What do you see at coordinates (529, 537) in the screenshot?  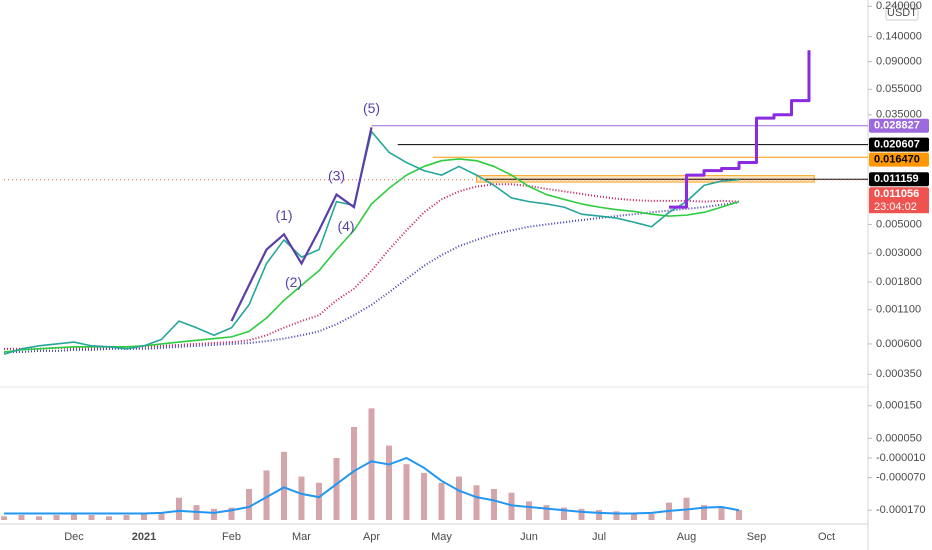 I see `x-tick-label: Jun` at bounding box center [529, 537].